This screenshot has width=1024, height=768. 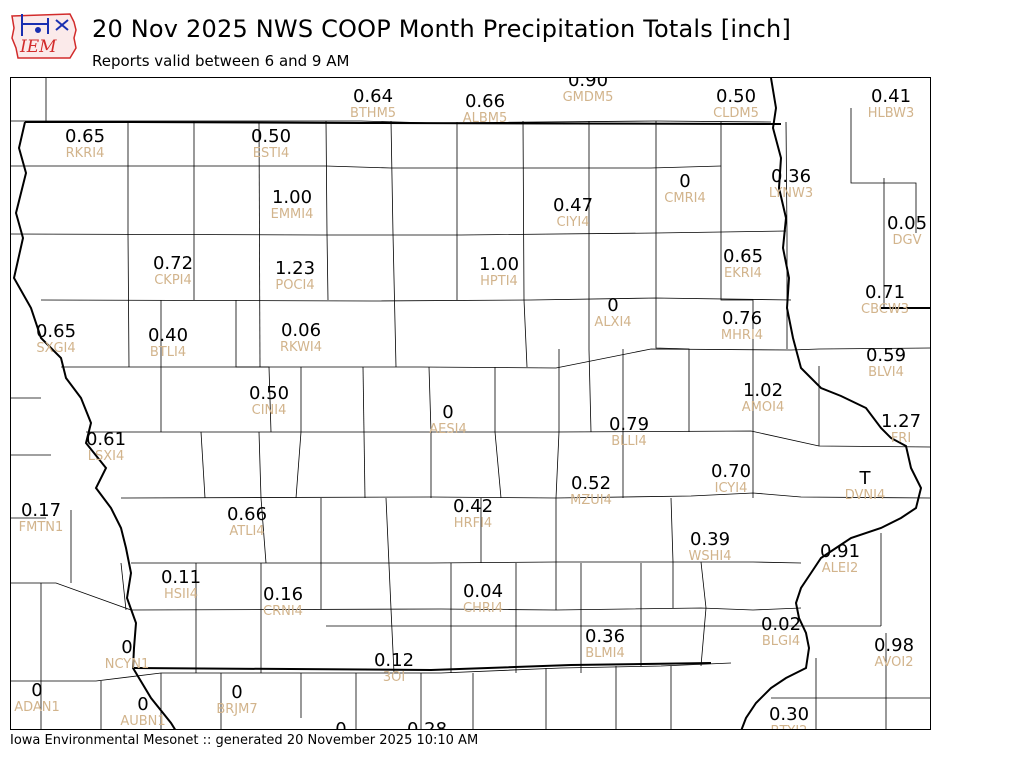 What do you see at coordinates (840, 551) in the screenshot?
I see `precip-value: 0.91` at bounding box center [840, 551].